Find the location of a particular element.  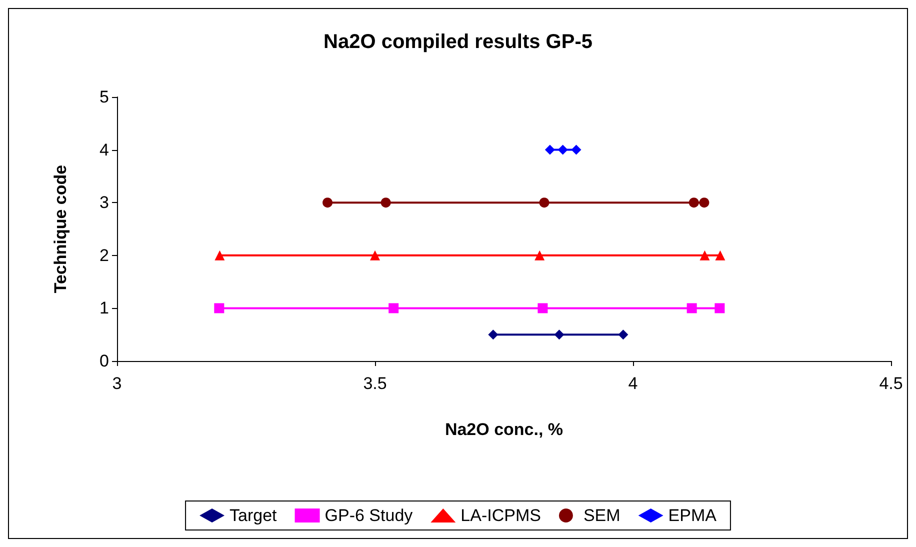

x-tick-label: 3 is located at coordinates (117, 383).